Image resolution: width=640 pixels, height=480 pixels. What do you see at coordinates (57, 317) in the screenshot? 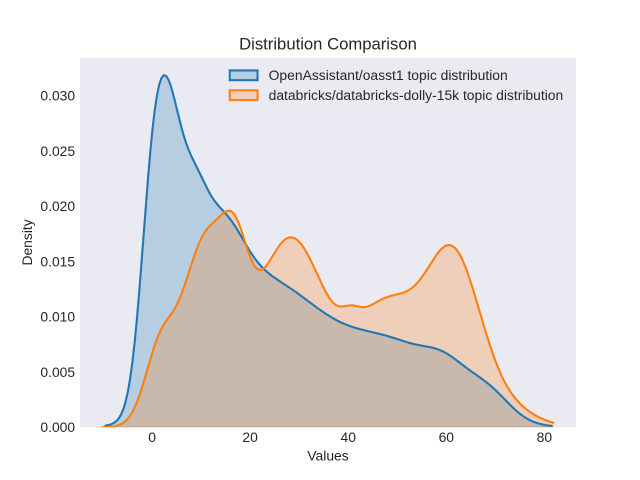
I see `svg-text: 0.010` at bounding box center [57, 317].